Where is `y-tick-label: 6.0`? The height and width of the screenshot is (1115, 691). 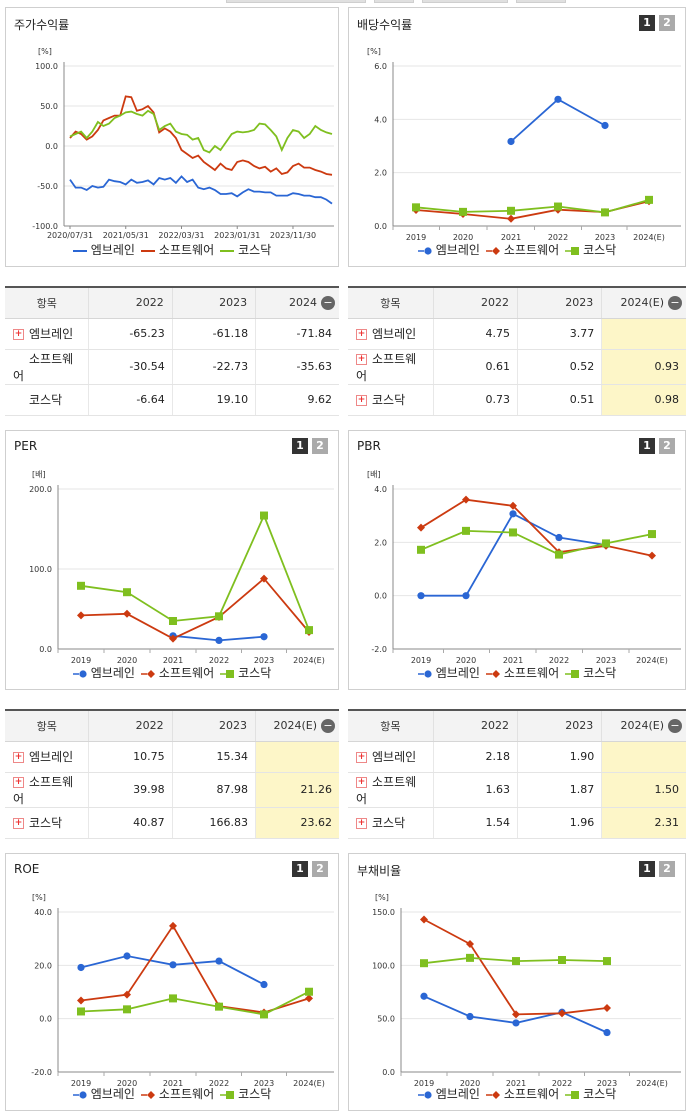 y-tick-label: 6.0 is located at coordinates (380, 66).